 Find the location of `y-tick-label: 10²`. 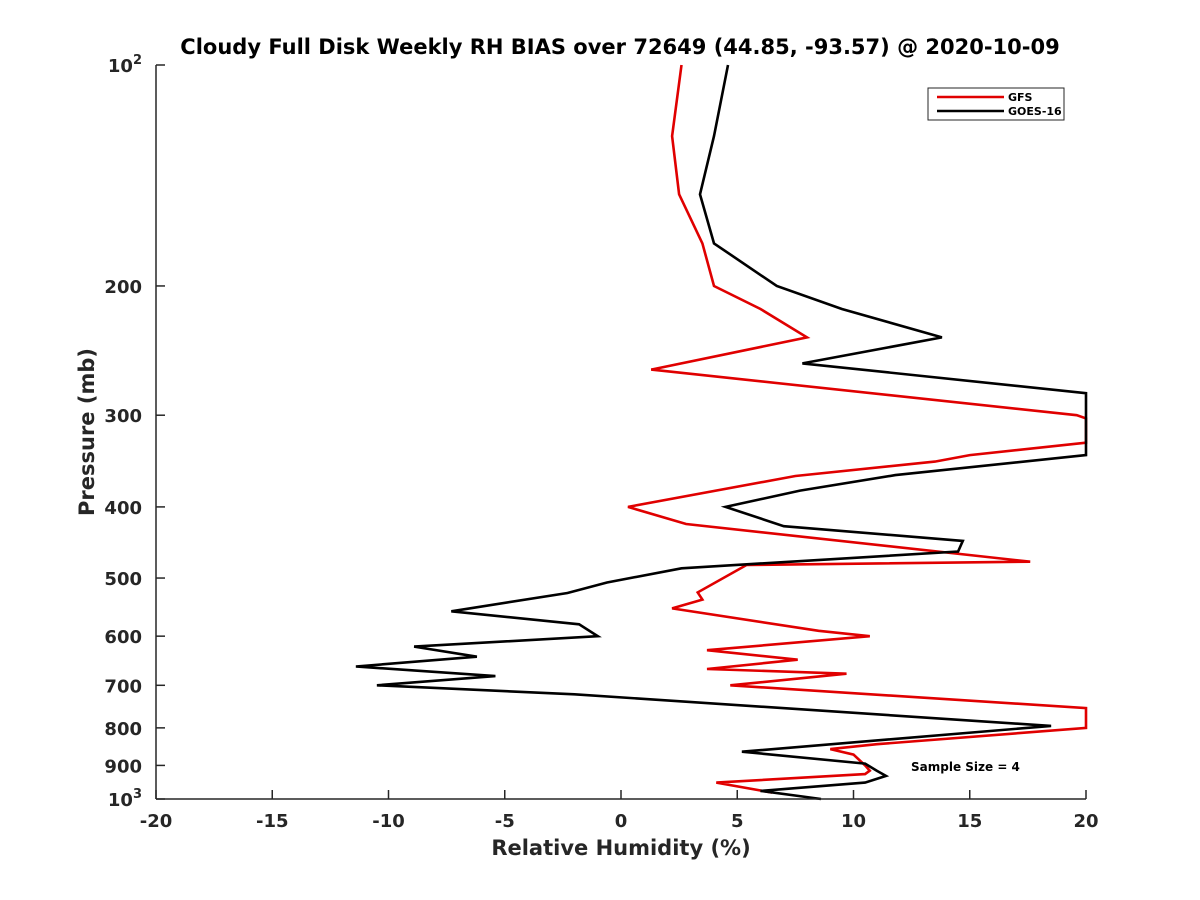

y-tick-label: 10² is located at coordinates (125, 65).